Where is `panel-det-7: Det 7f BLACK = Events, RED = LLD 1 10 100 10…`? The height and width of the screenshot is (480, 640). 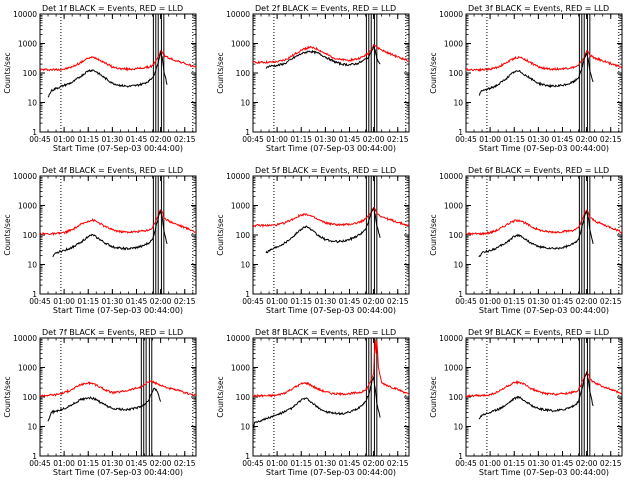 panel-det-7: Det 7f BLACK = Events, RED = LLD 1 10 100 10… is located at coordinates (100, 402).